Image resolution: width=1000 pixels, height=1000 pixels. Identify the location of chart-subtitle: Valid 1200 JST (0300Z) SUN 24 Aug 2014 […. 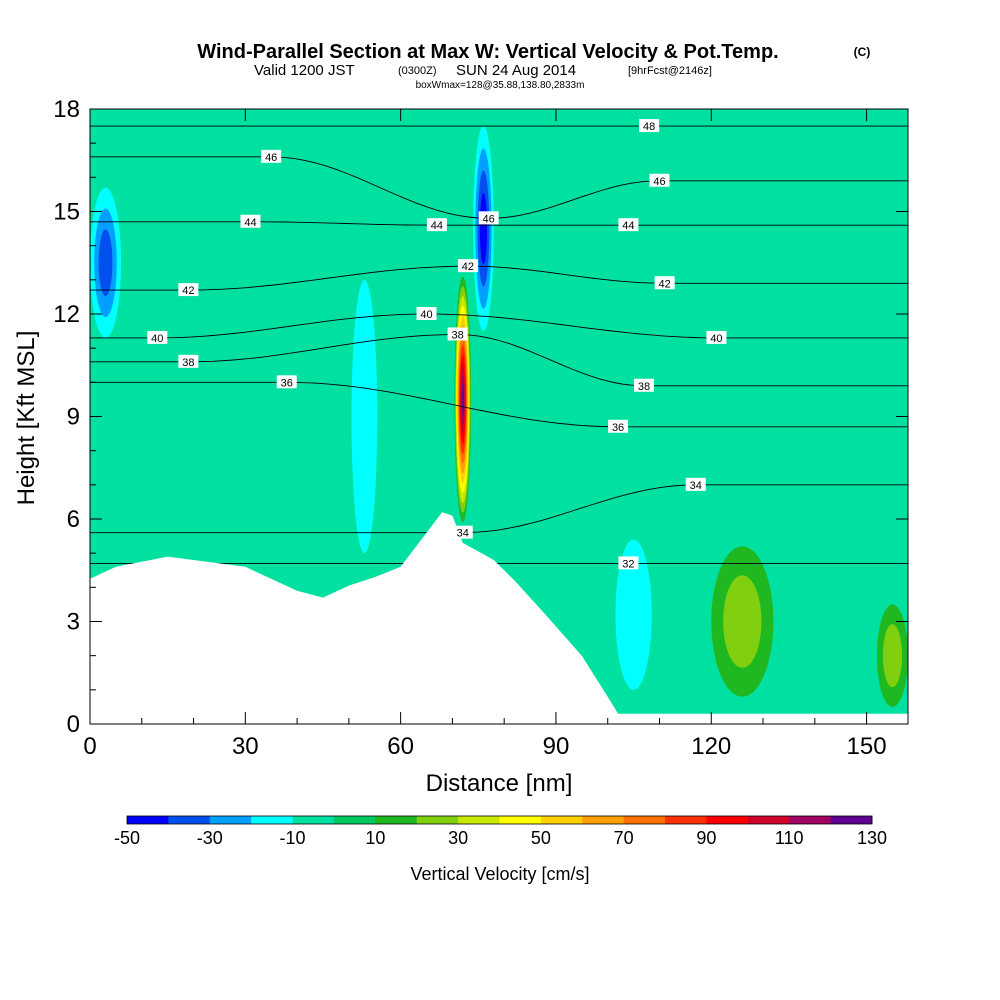
(483, 70).